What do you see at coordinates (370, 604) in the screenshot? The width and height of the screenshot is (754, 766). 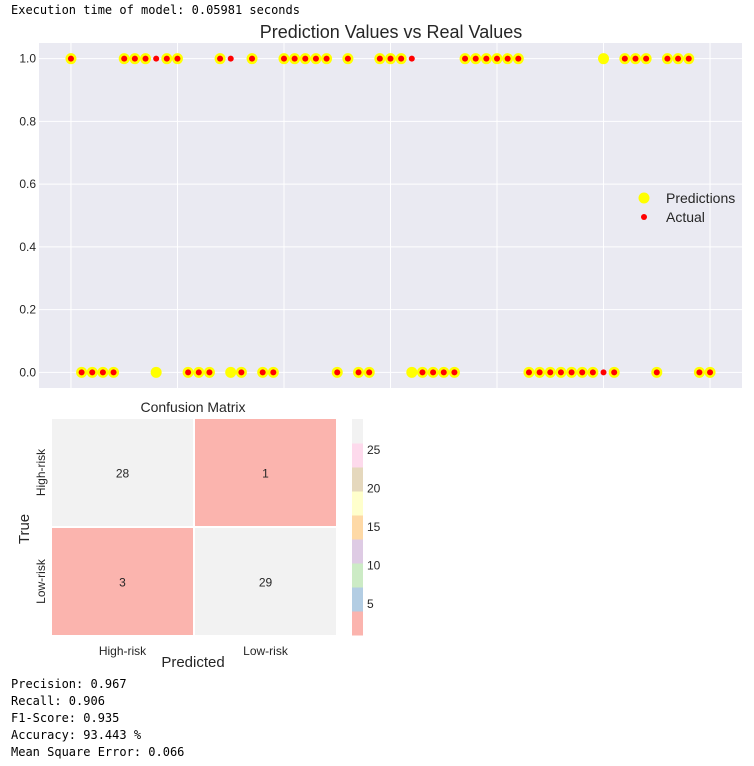 I see `colorbar-tick-label: 5` at bounding box center [370, 604].